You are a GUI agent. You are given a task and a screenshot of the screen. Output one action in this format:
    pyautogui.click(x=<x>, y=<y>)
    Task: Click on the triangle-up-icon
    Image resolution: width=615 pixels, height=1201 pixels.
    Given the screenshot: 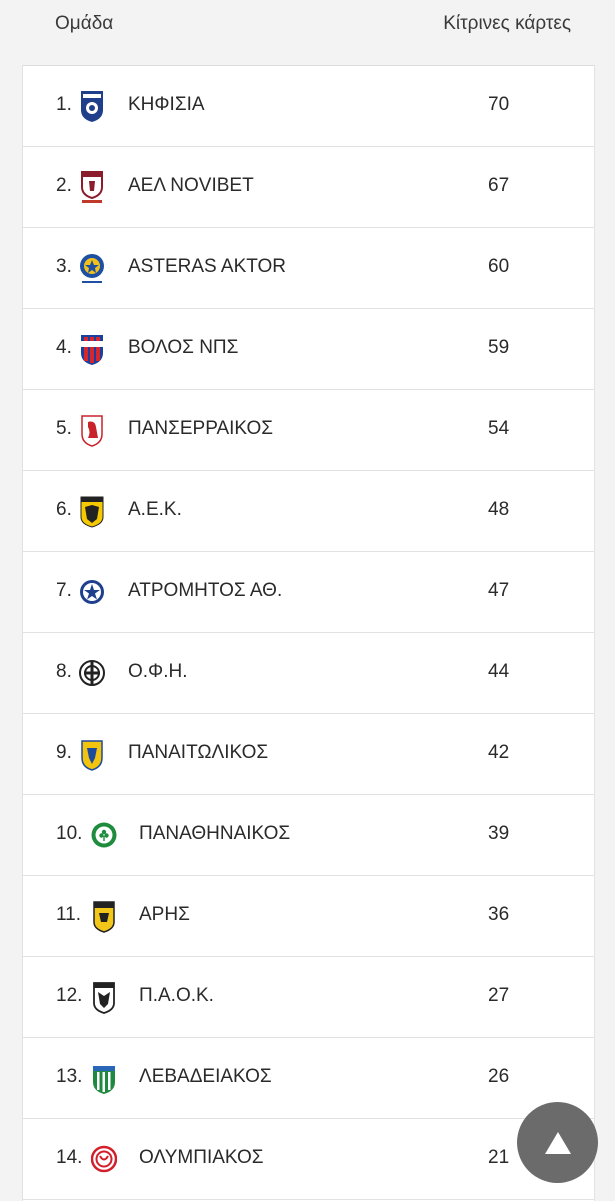 What is the action you would take?
    pyautogui.click(x=557, y=1142)
    